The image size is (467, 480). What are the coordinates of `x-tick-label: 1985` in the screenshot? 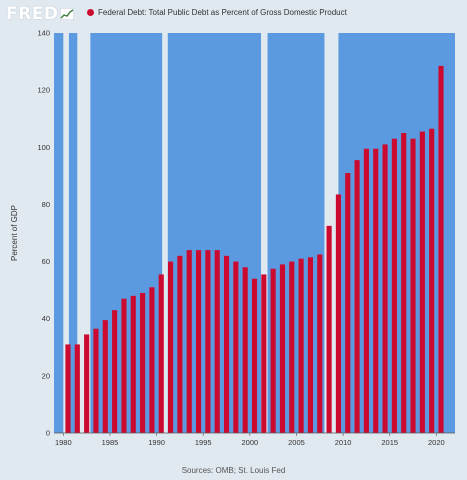 It's located at (110, 442).